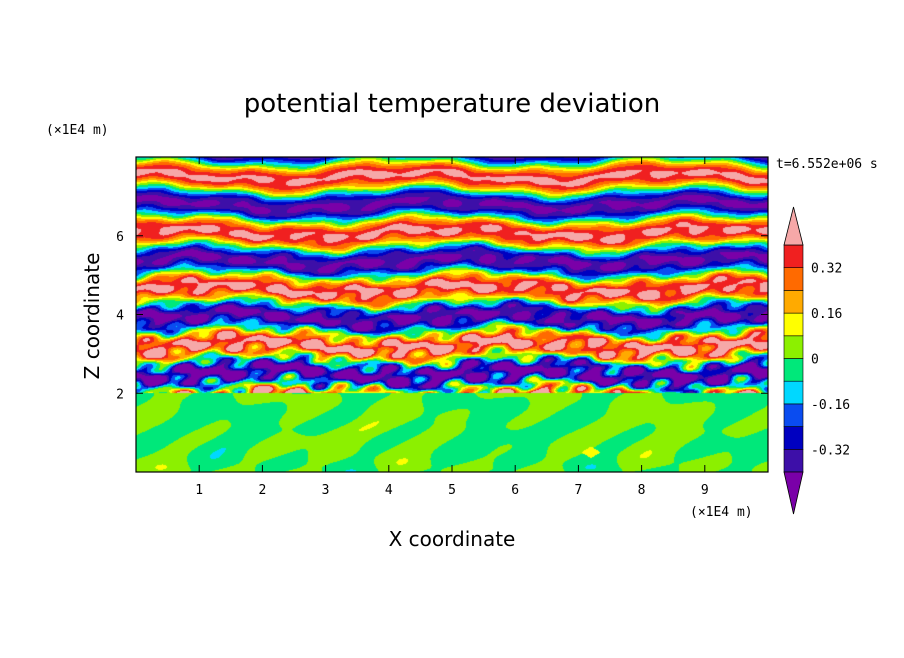 Image resolution: width=904 pixels, height=658 pixels. What do you see at coordinates (642, 490) in the screenshot?
I see `x-tick-label: 8` at bounding box center [642, 490].